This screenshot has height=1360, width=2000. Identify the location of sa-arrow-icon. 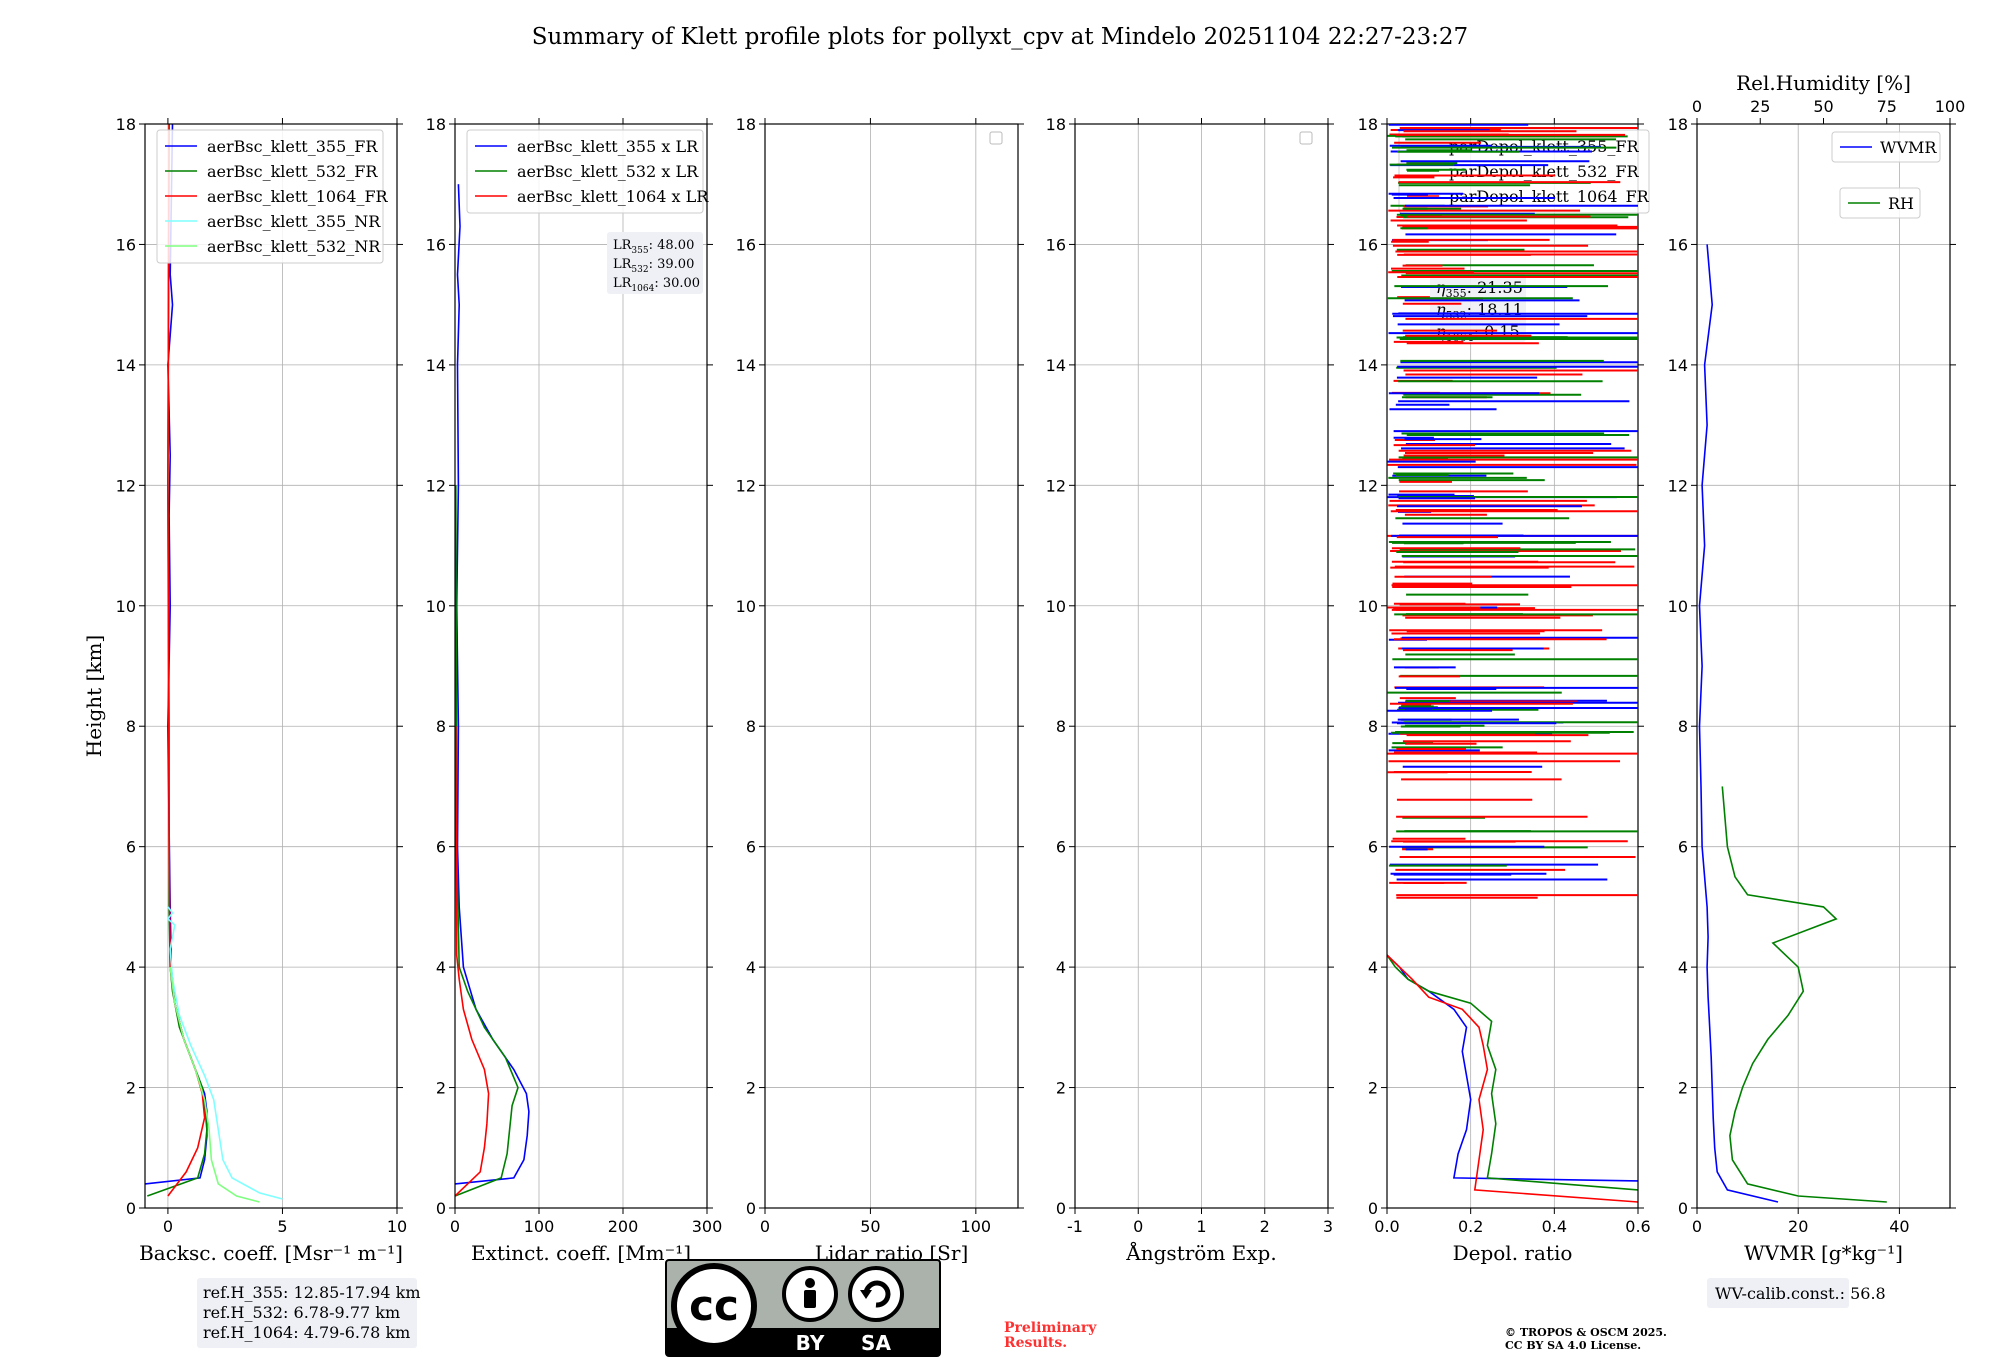
(877, 1294).